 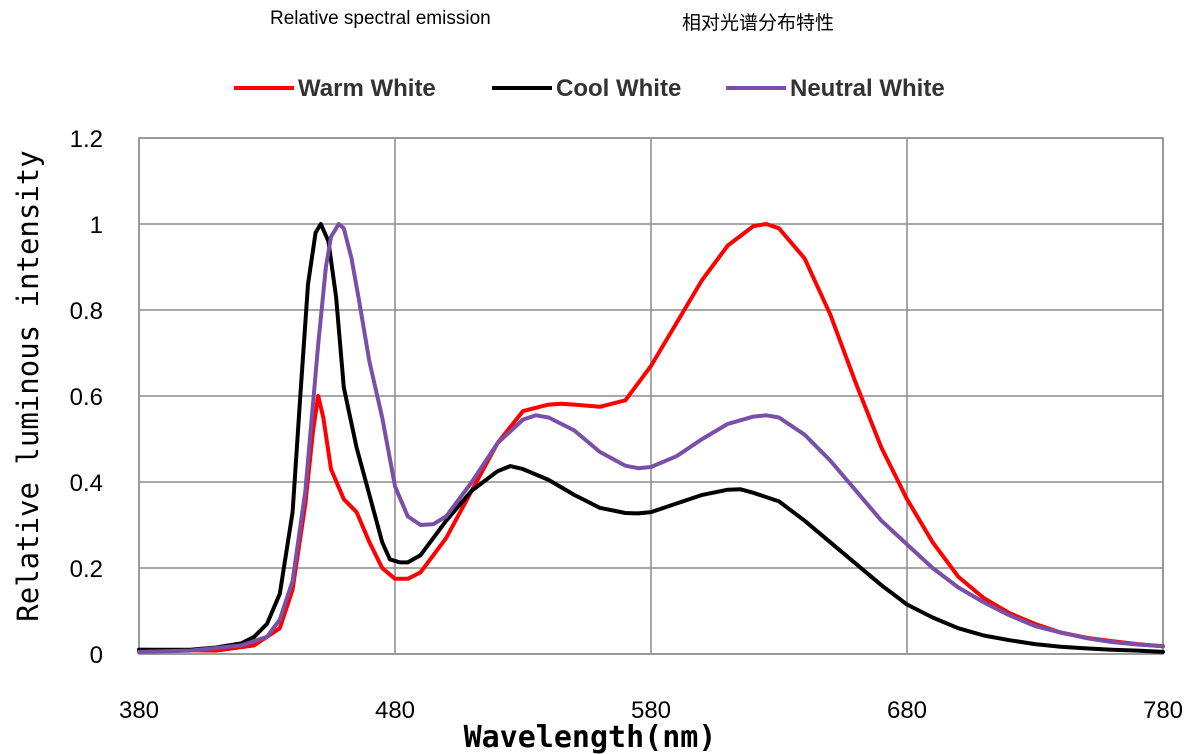 I want to click on y-tick-label-3: 0.6, so click(x=86, y=397).